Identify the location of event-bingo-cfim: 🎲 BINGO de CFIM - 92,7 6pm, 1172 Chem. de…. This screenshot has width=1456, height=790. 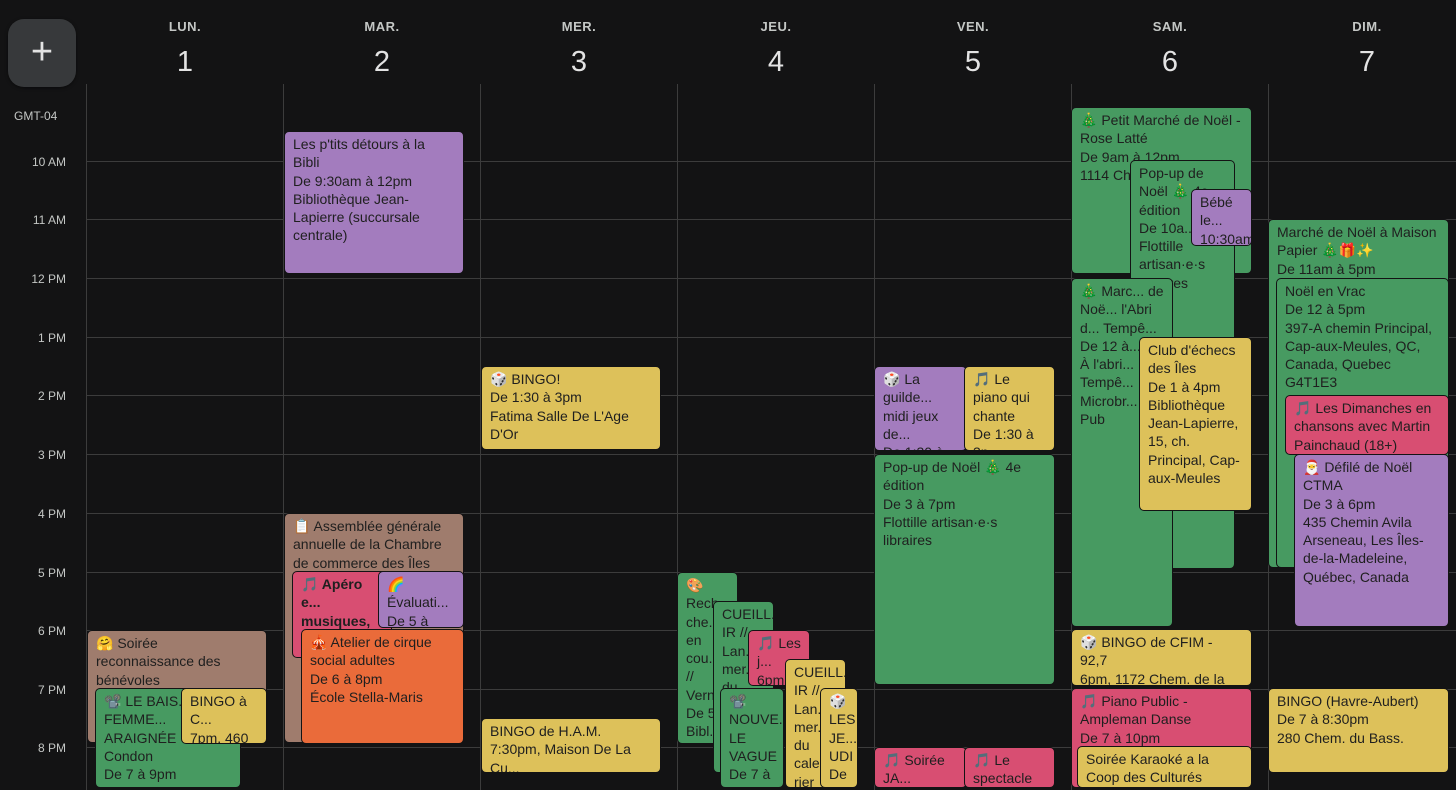
(1161, 657).